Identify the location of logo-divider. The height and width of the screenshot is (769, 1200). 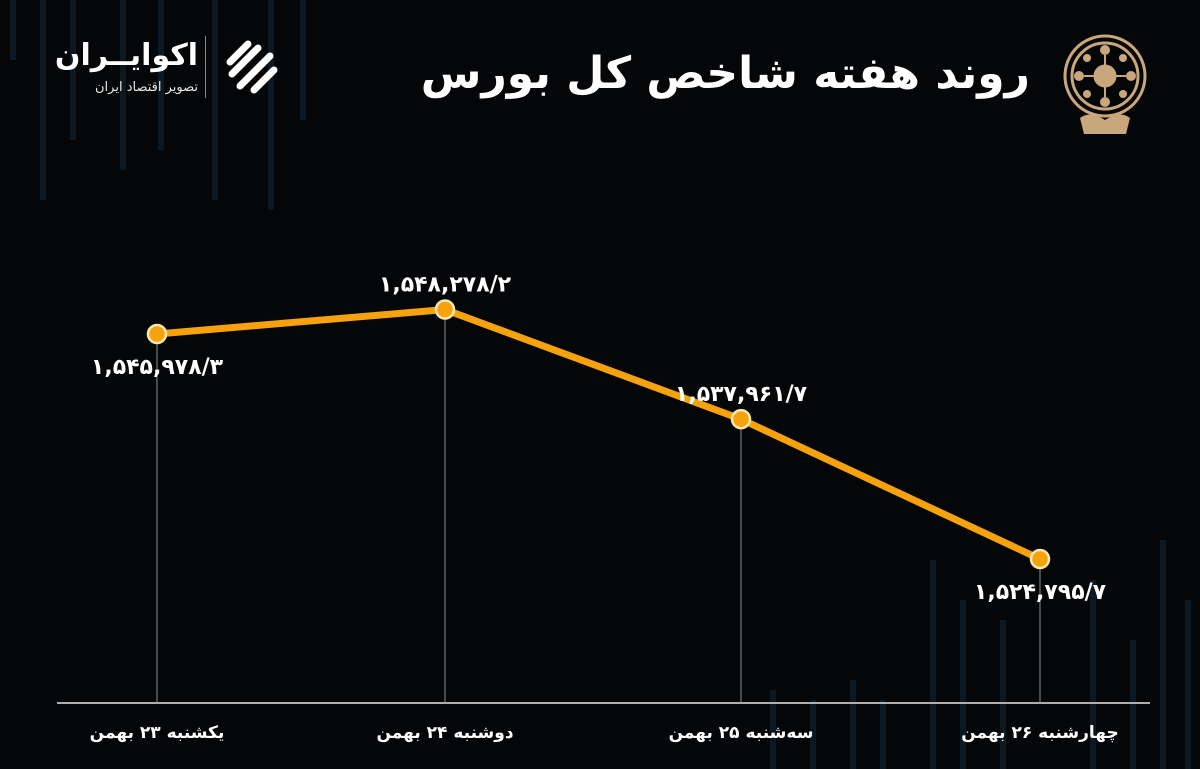
(205, 67).